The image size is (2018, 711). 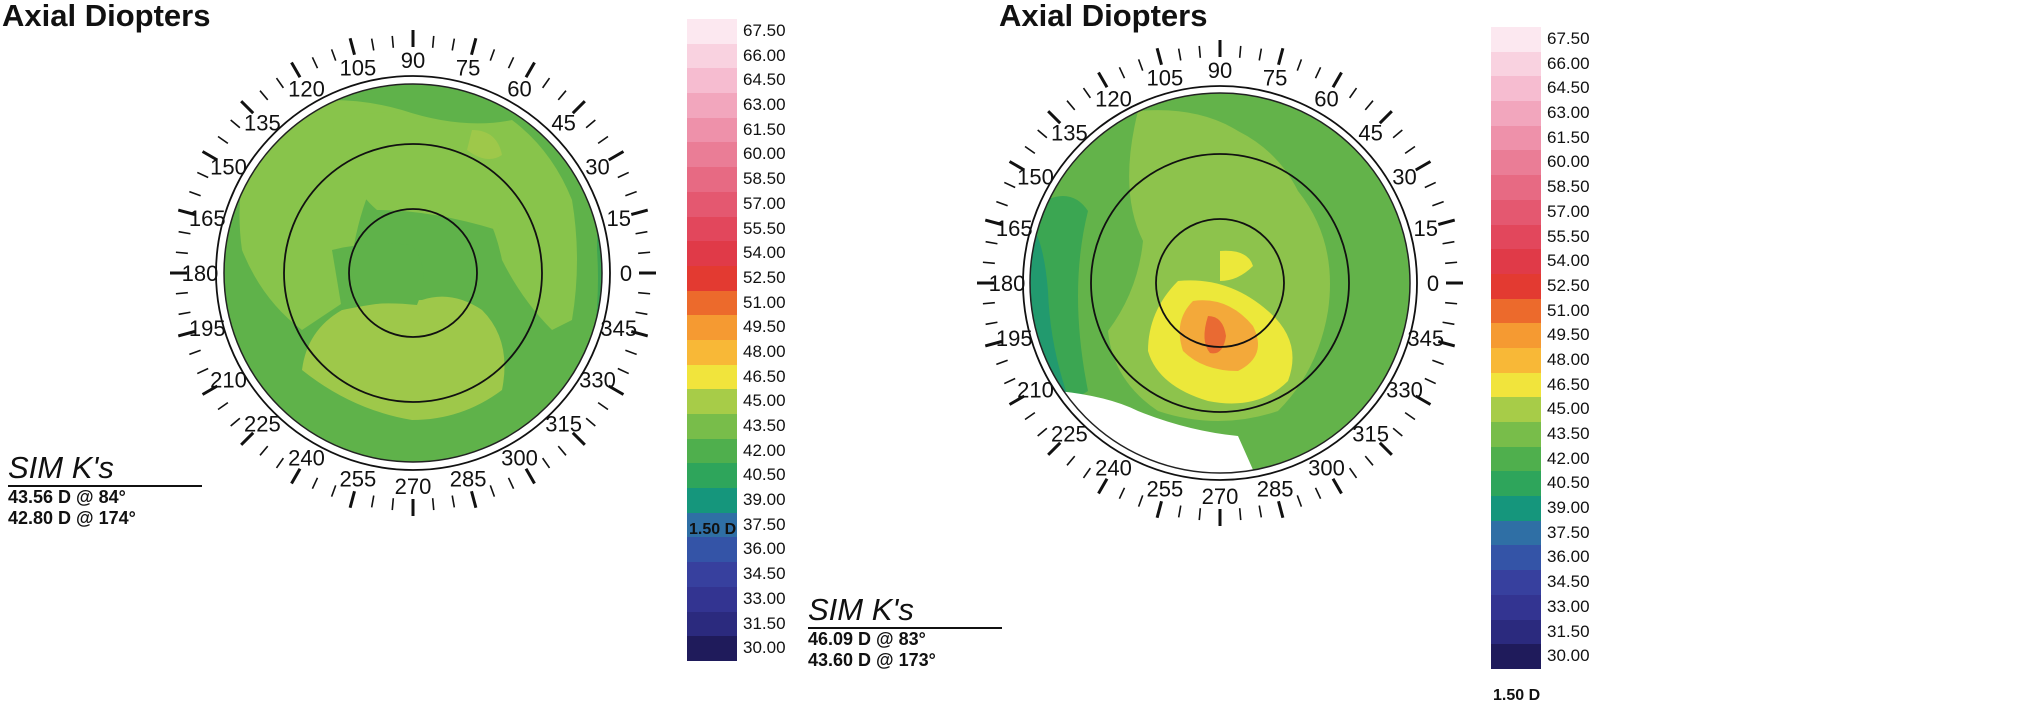 I want to click on scale-value: 36.00, so click(x=1568, y=557).